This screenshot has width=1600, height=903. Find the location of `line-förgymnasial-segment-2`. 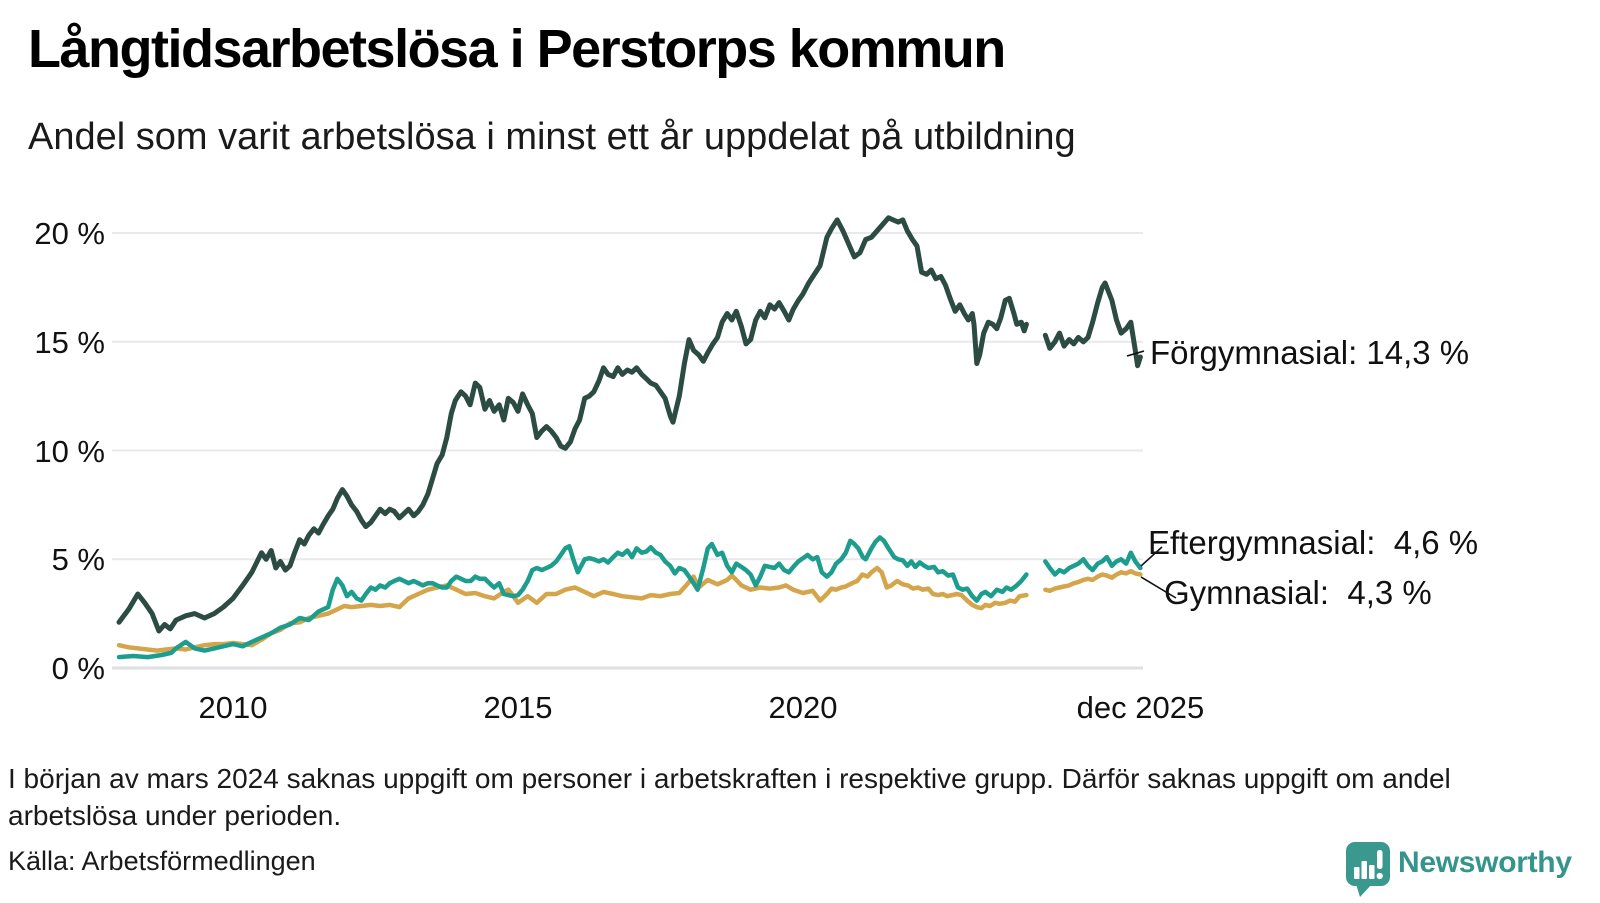

line-förgymnasial-segment-2 is located at coordinates (1092, 324).